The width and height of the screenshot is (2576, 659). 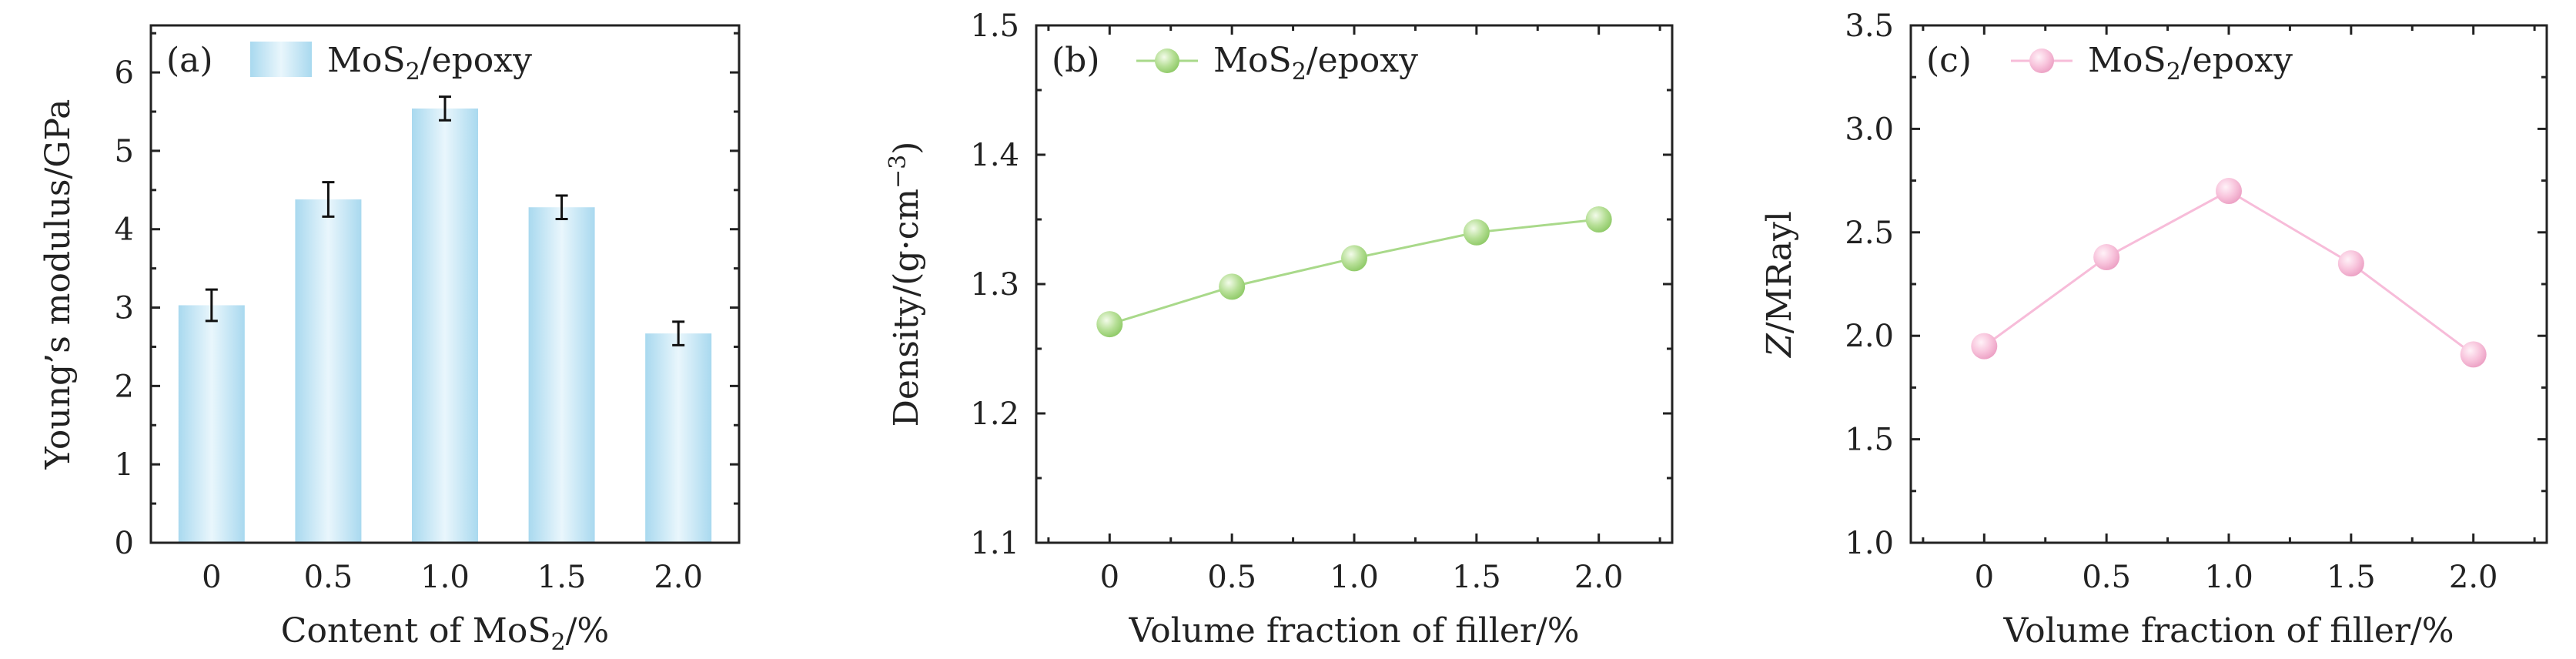 I want to click on legend-swatch, so click(x=281, y=59).